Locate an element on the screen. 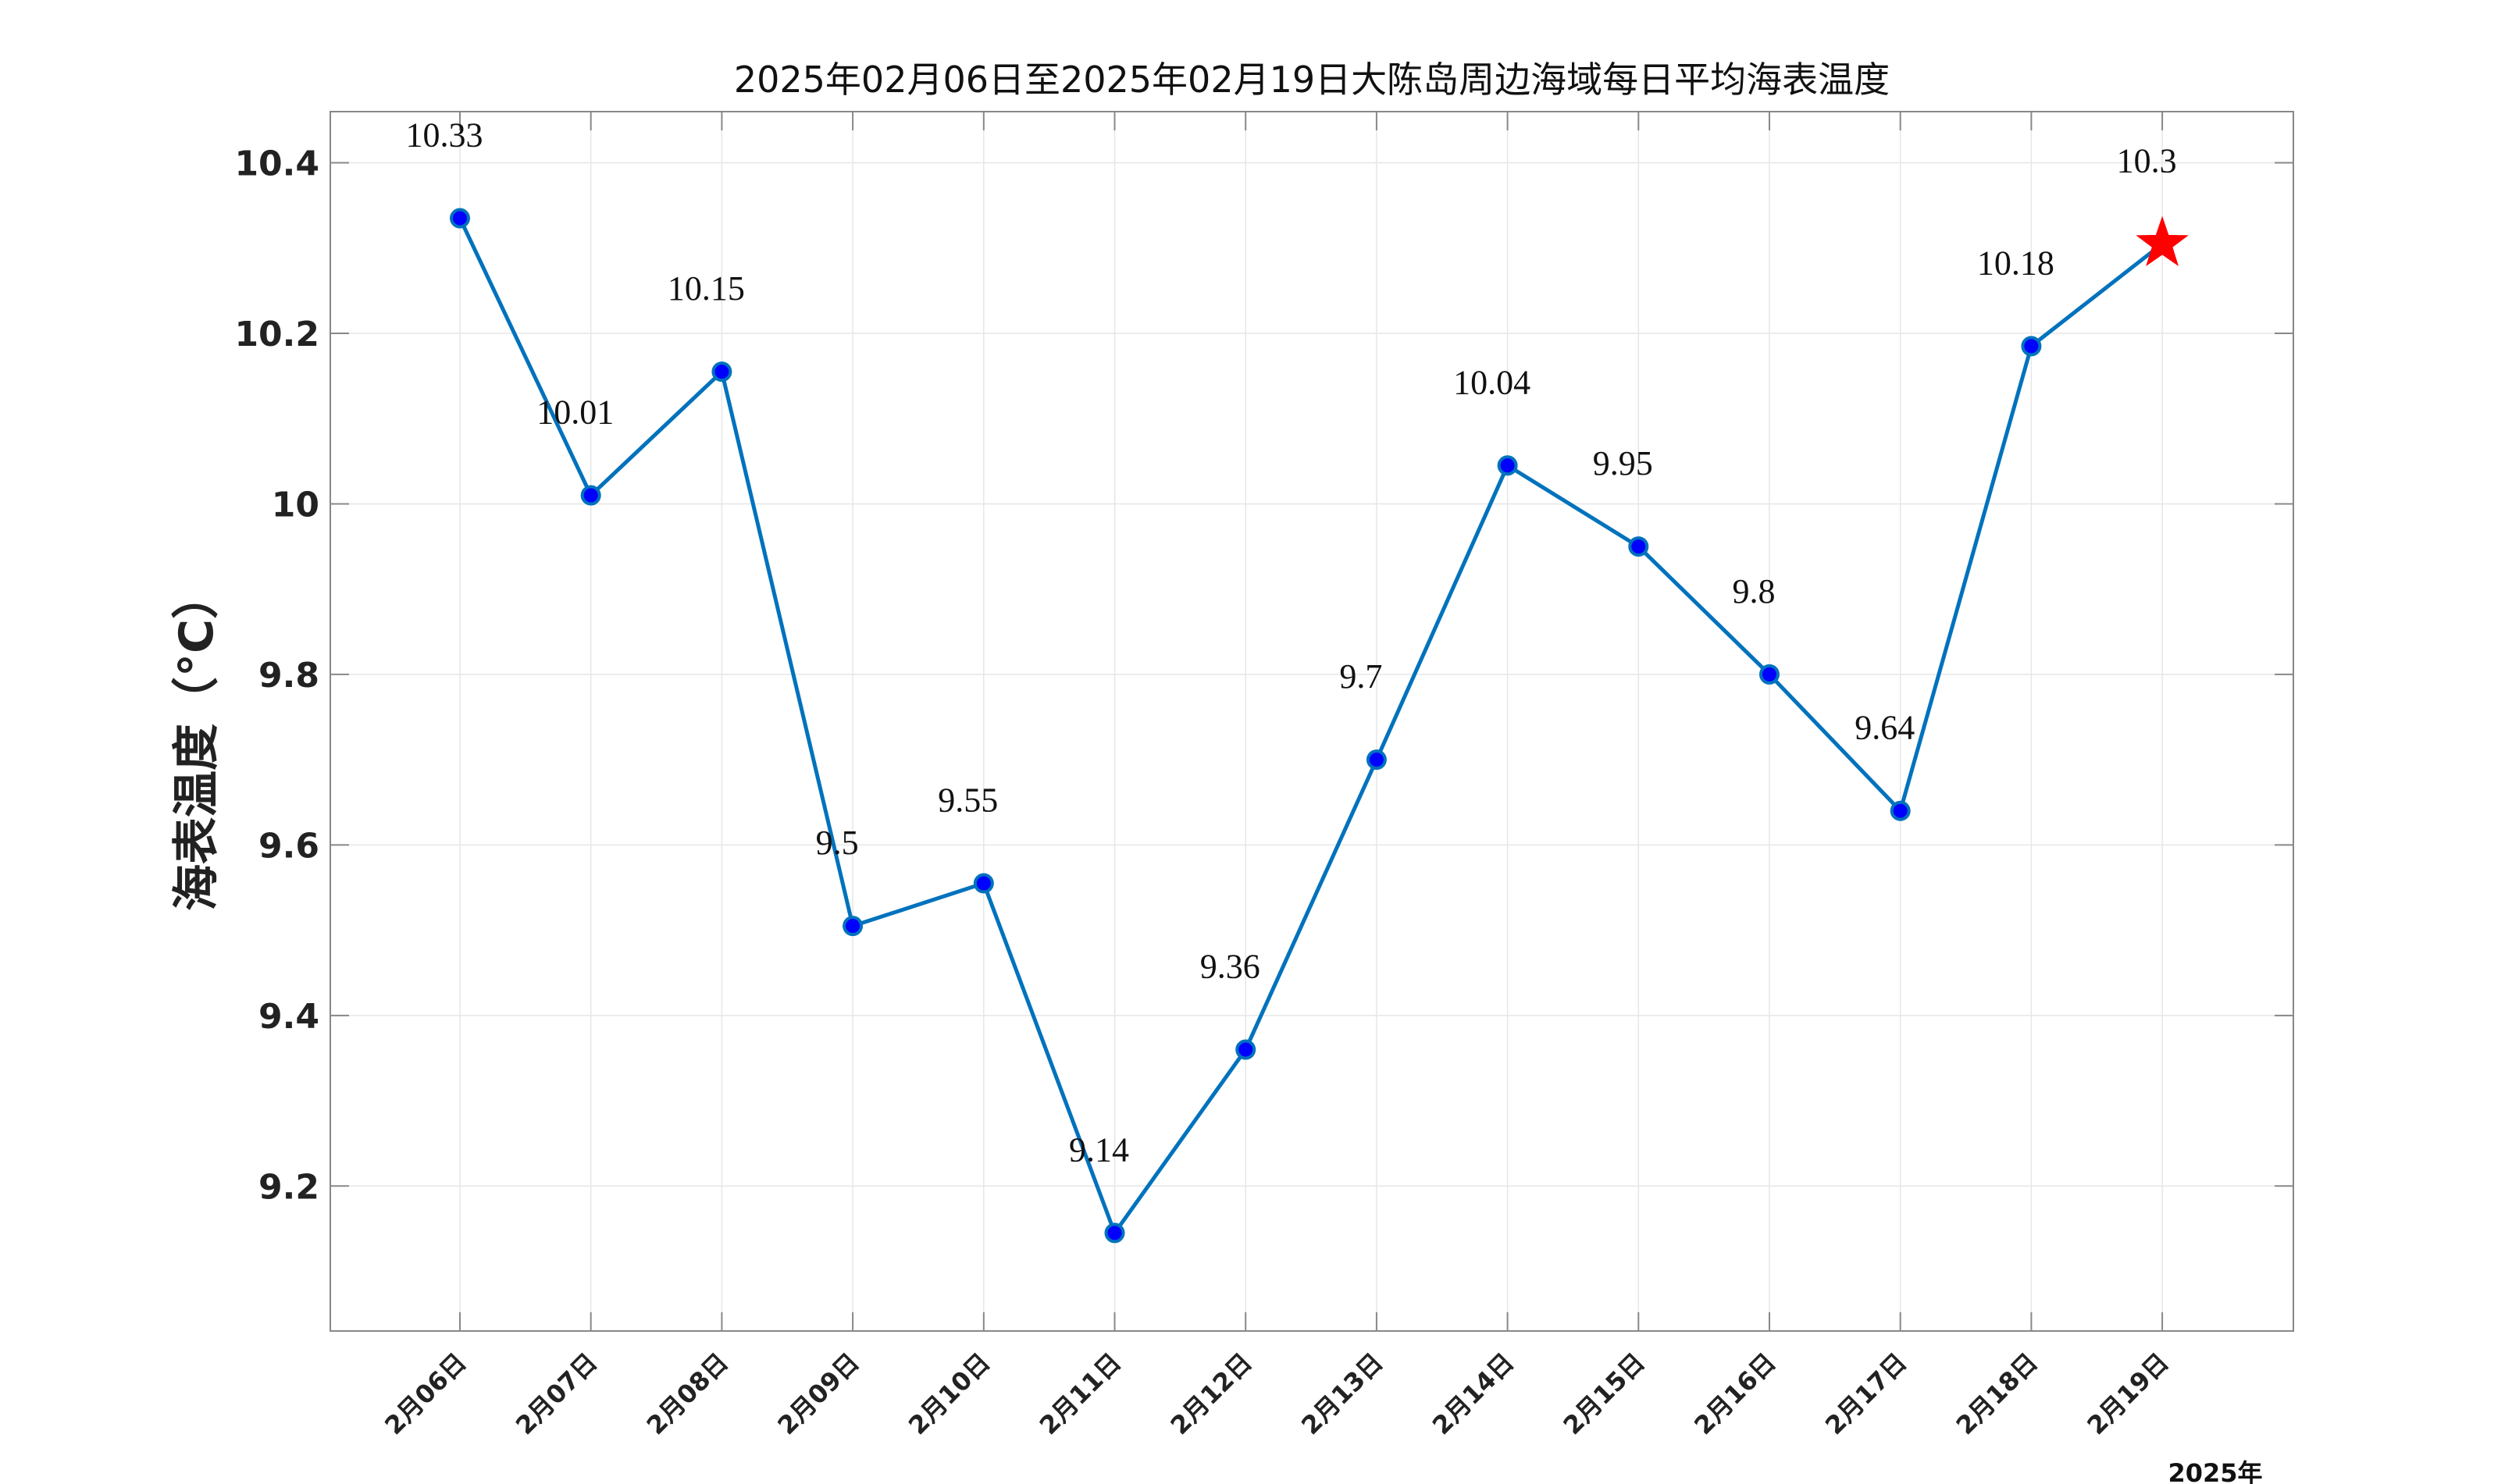 This screenshot has height=1484, width=2512. y-tick-label: 9.6 is located at coordinates (288, 846).